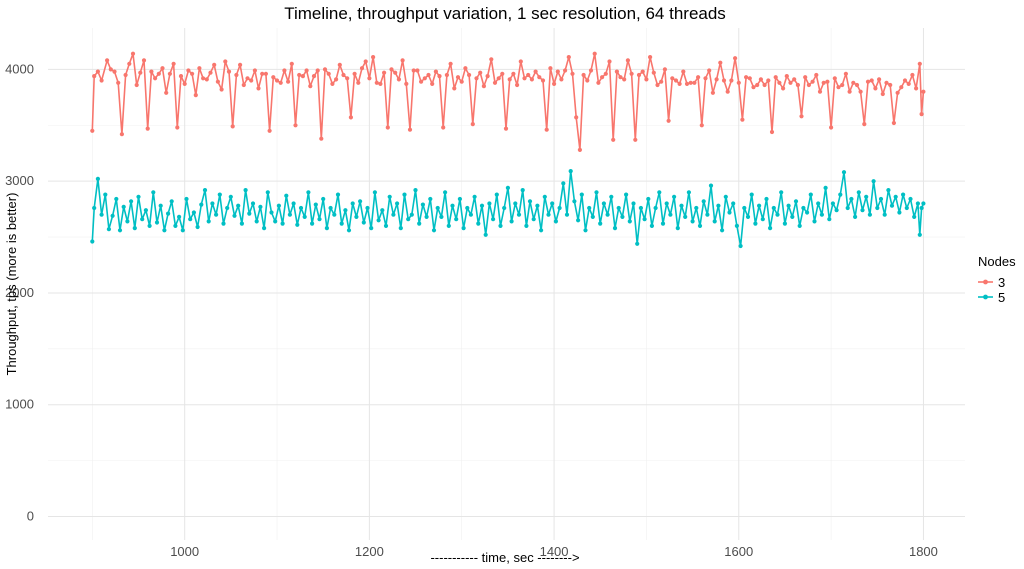 This screenshot has height=569, width=1024. Describe the element at coordinates (30, 516) in the screenshot. I see `y-tick-label: 0` at that location.